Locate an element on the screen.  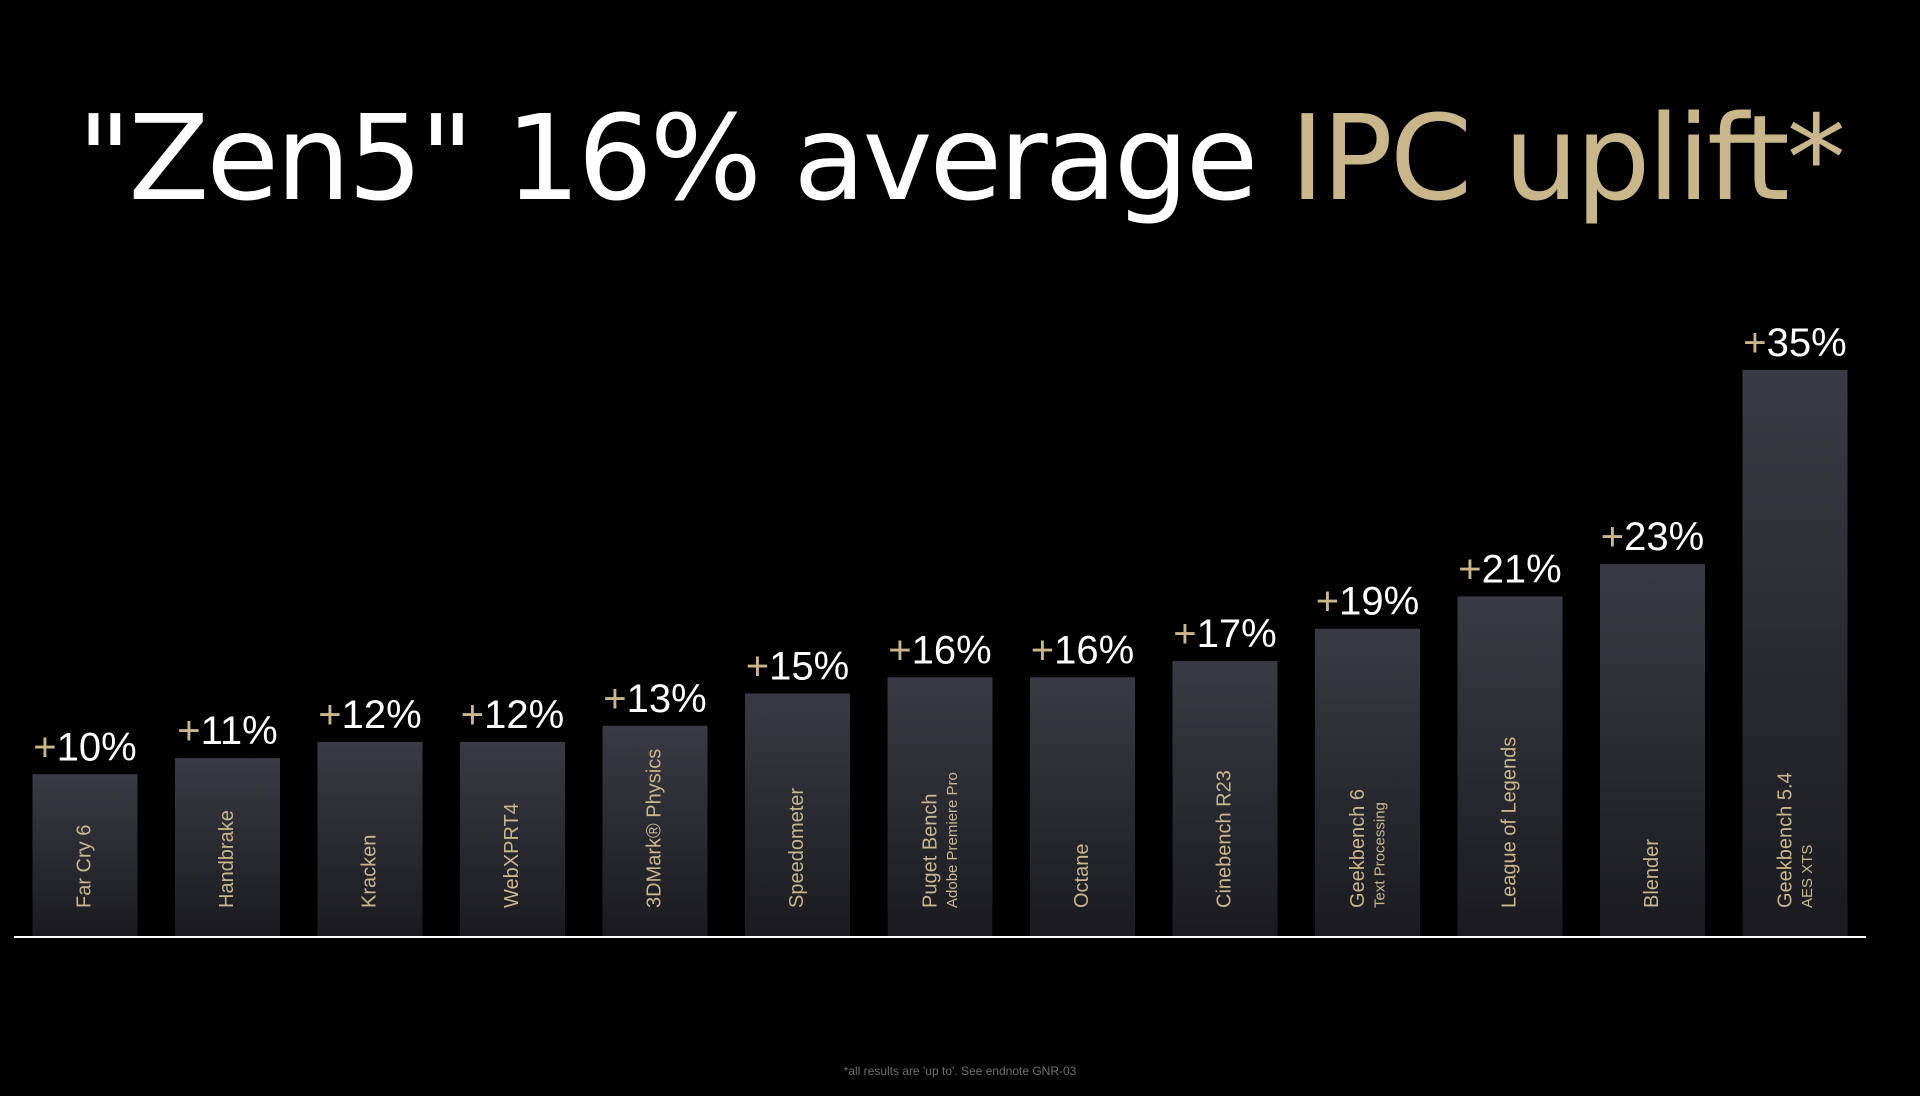
data-label-11: +23% is located at coordinates (1652, 537).